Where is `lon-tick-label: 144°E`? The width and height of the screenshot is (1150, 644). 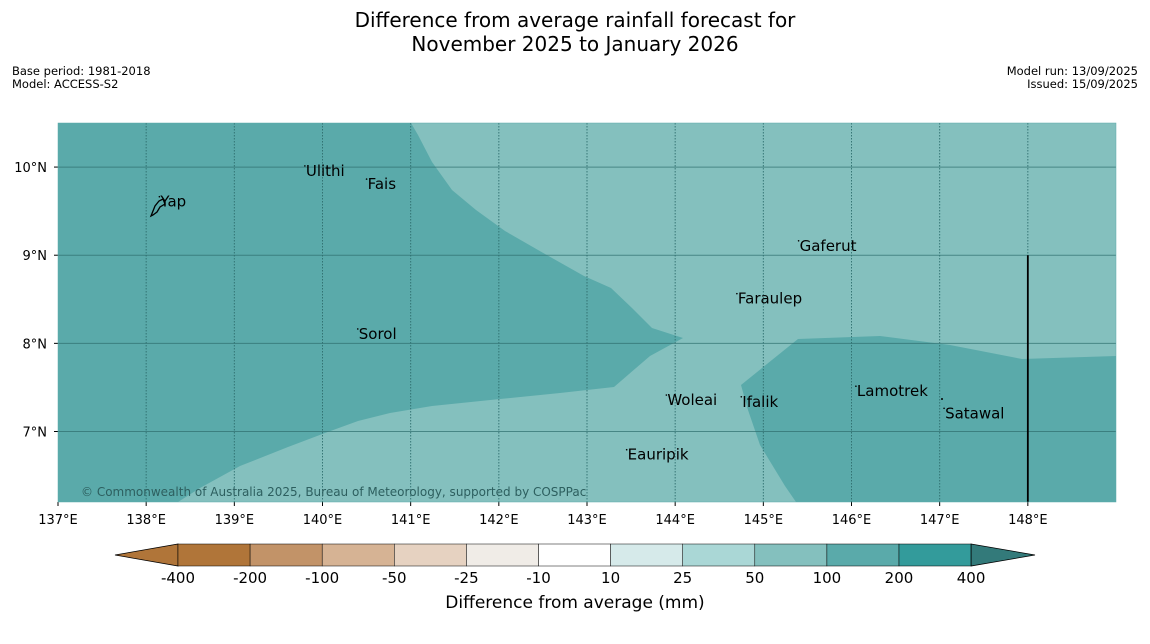 lon-tick-label: 144°E is located at coordinates (675, 520).